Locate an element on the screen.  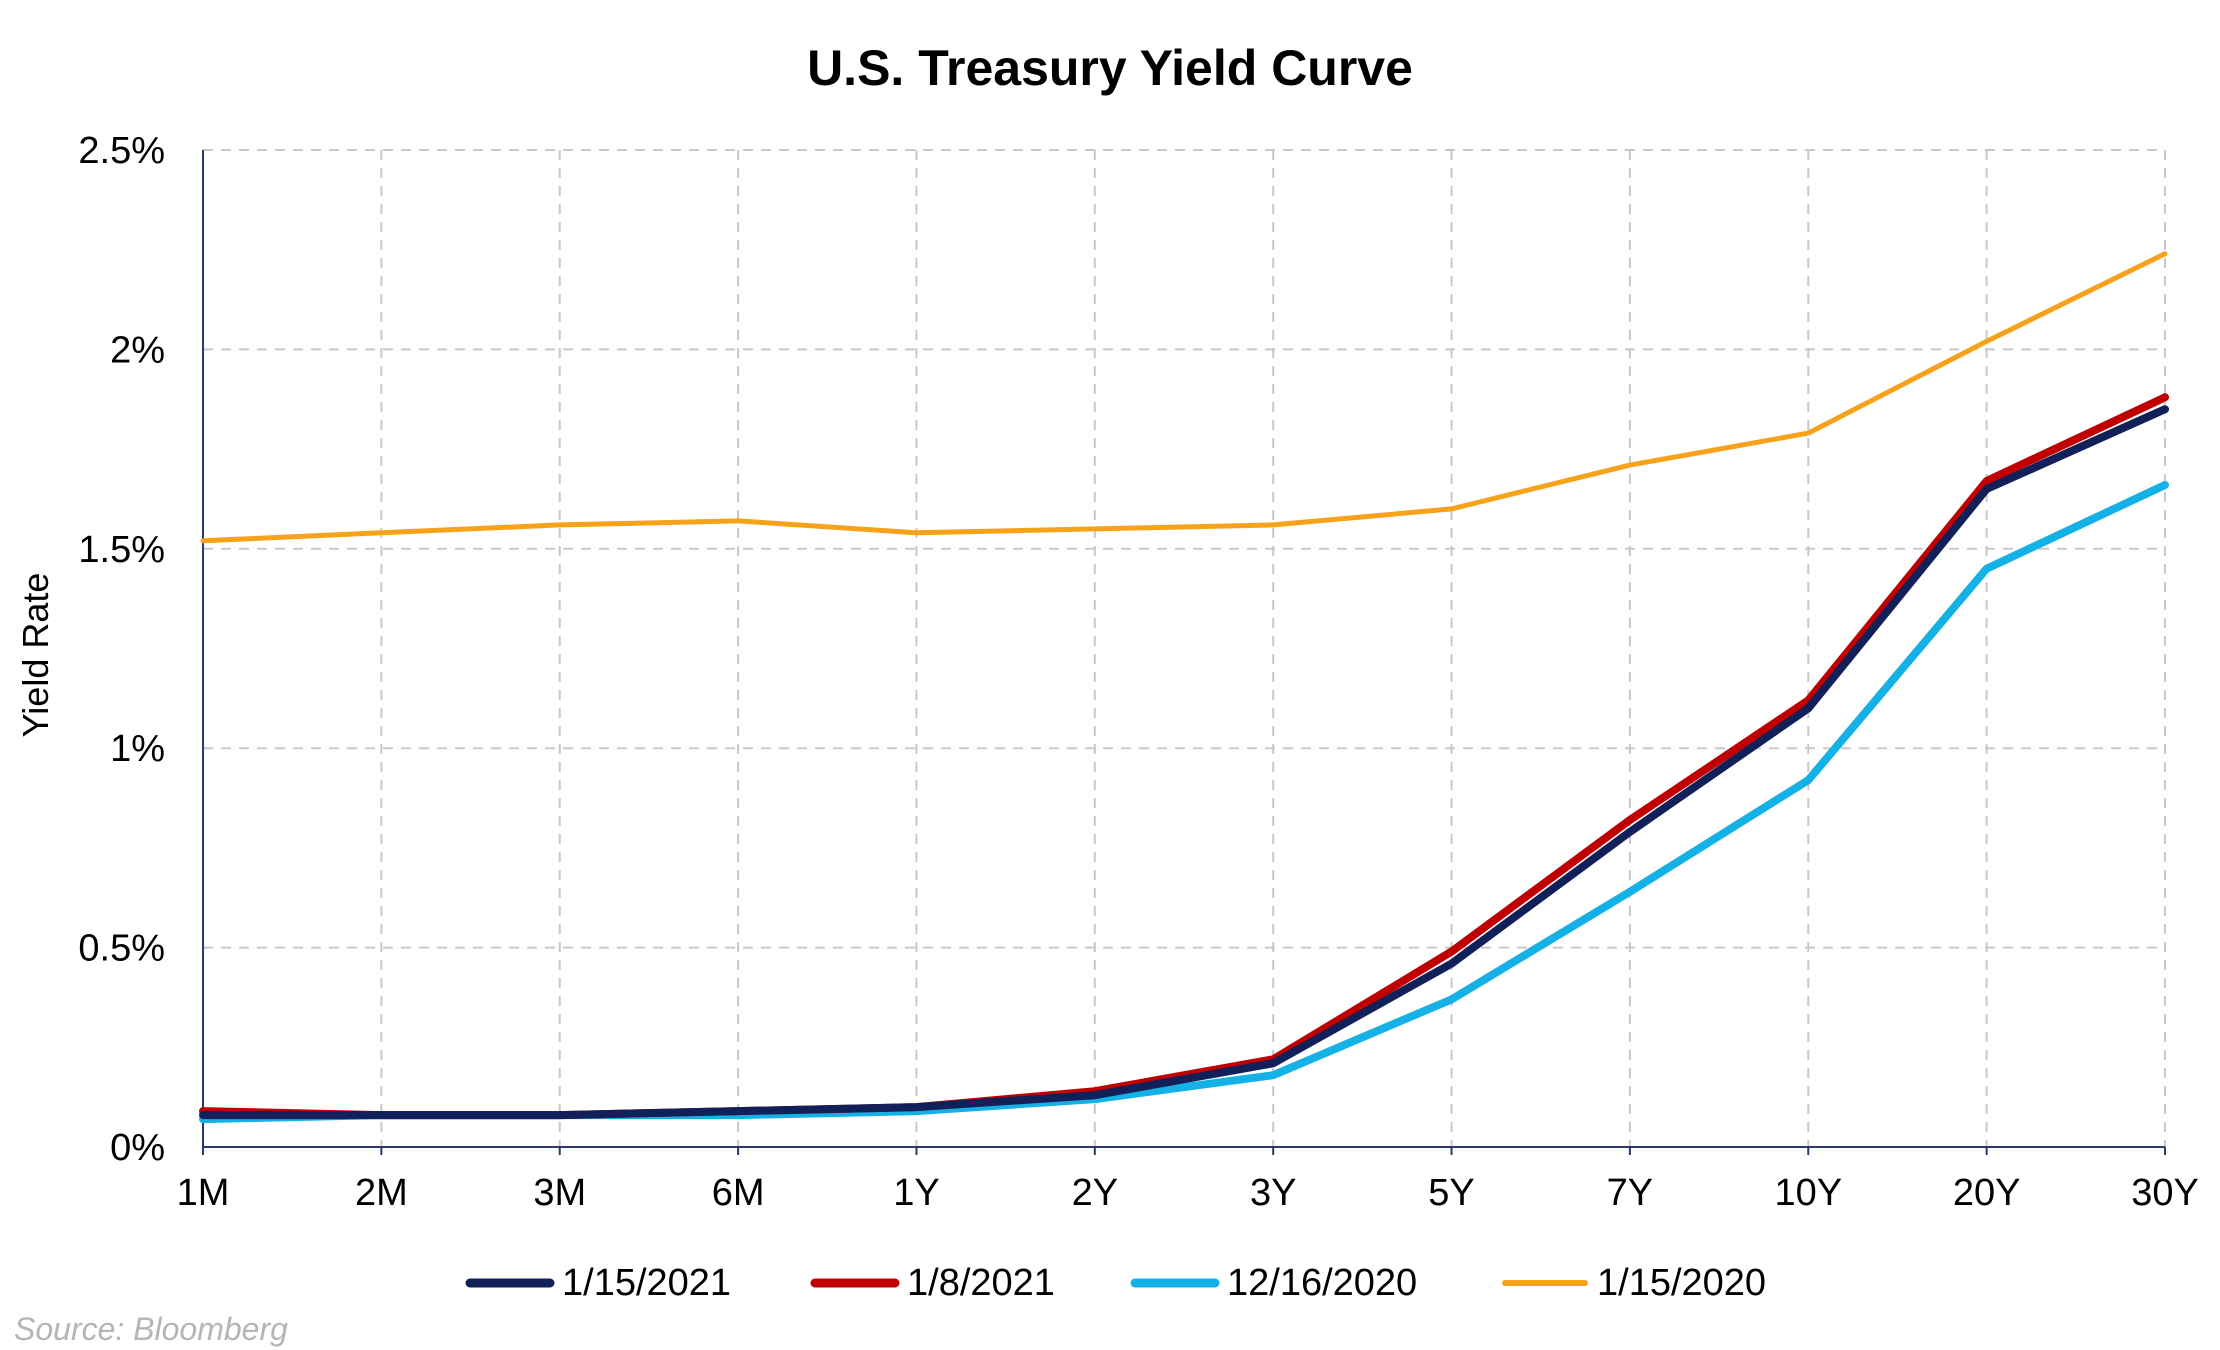
x-tick-label: 30Y is located at coordinates (2165, 1193).